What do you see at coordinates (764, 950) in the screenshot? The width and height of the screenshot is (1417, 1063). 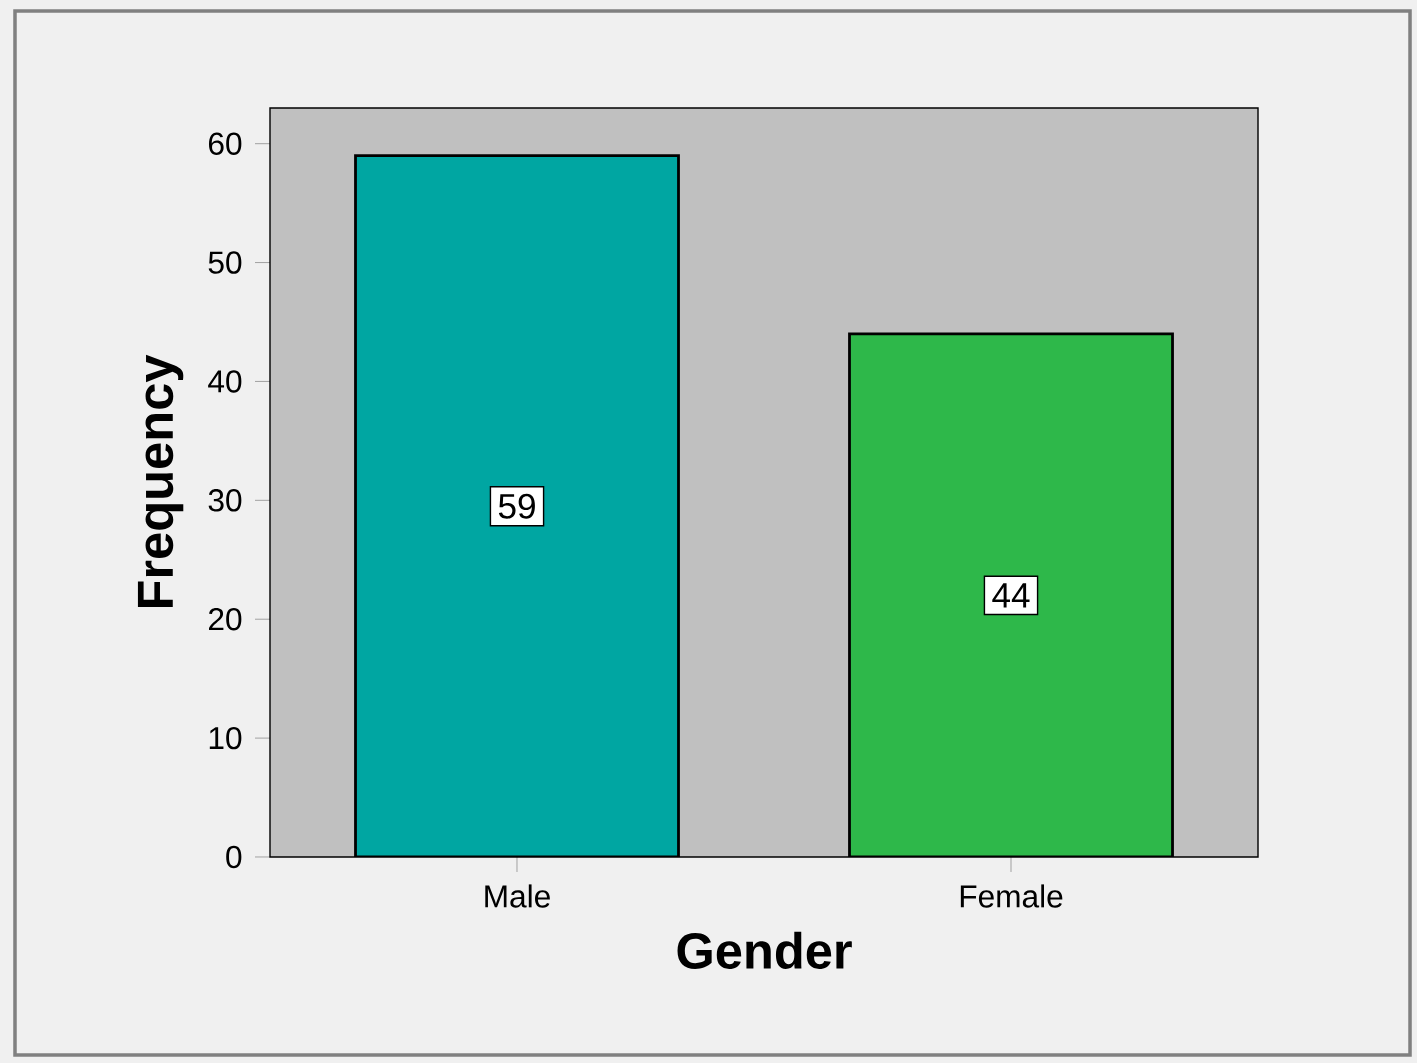 I see `x-axis-title: Gender` at bounding box center [764, 950].